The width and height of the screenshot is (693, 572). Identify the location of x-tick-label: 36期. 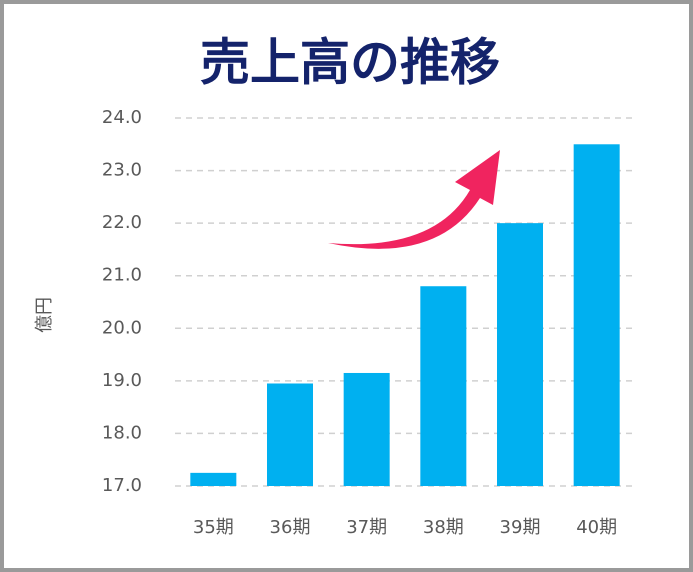
(290, 527).